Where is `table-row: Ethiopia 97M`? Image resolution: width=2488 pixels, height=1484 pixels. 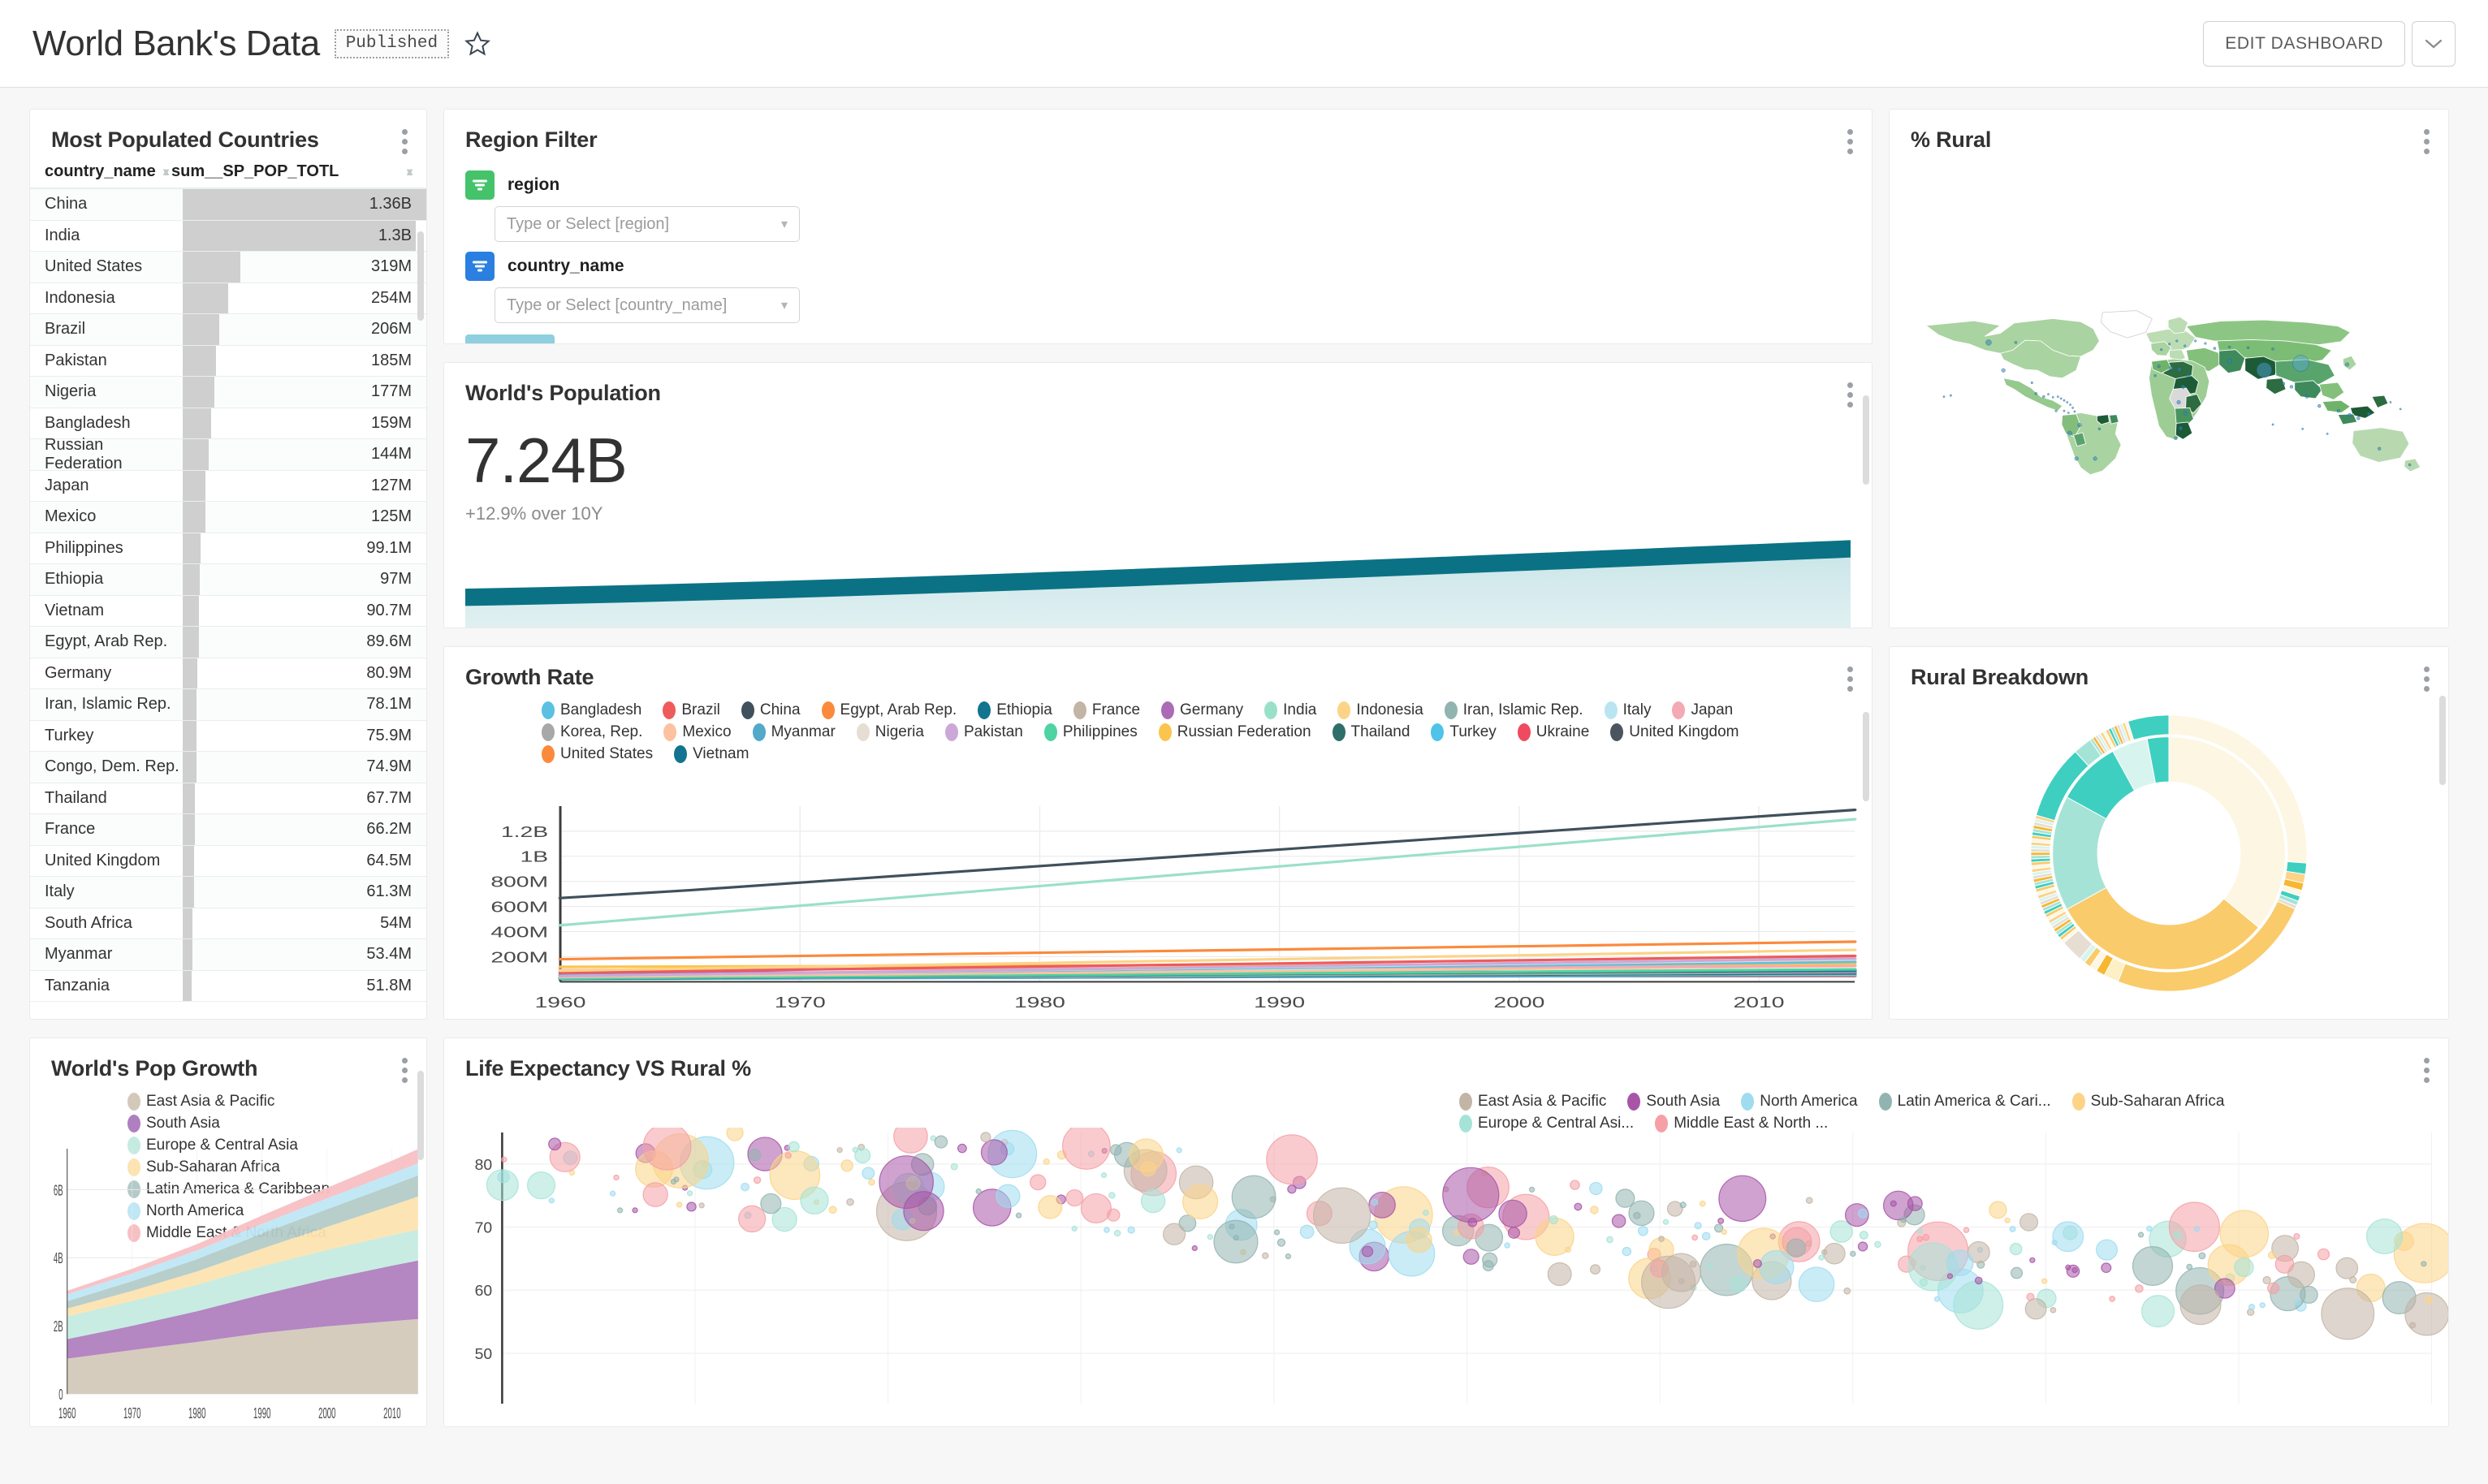 table-row: Ethiopia 97M is located at coordinates (228, 580).